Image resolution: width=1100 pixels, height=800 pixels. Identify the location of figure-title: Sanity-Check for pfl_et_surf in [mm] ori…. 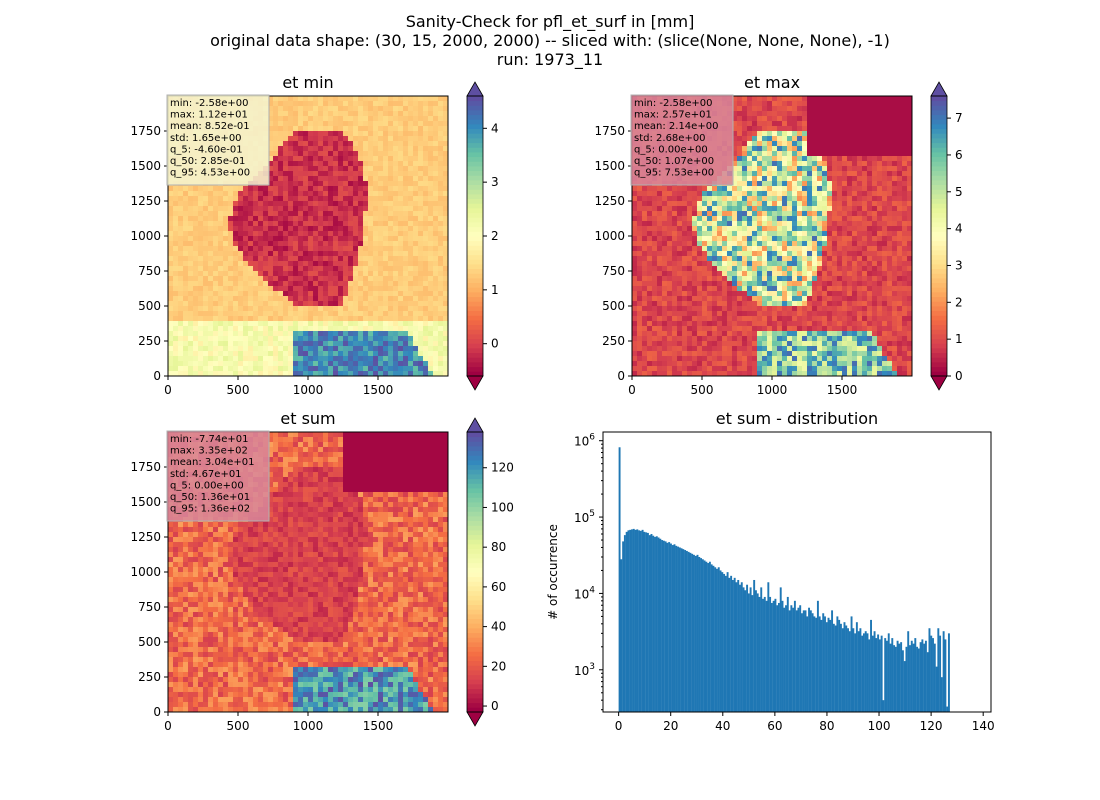
(550, 40).